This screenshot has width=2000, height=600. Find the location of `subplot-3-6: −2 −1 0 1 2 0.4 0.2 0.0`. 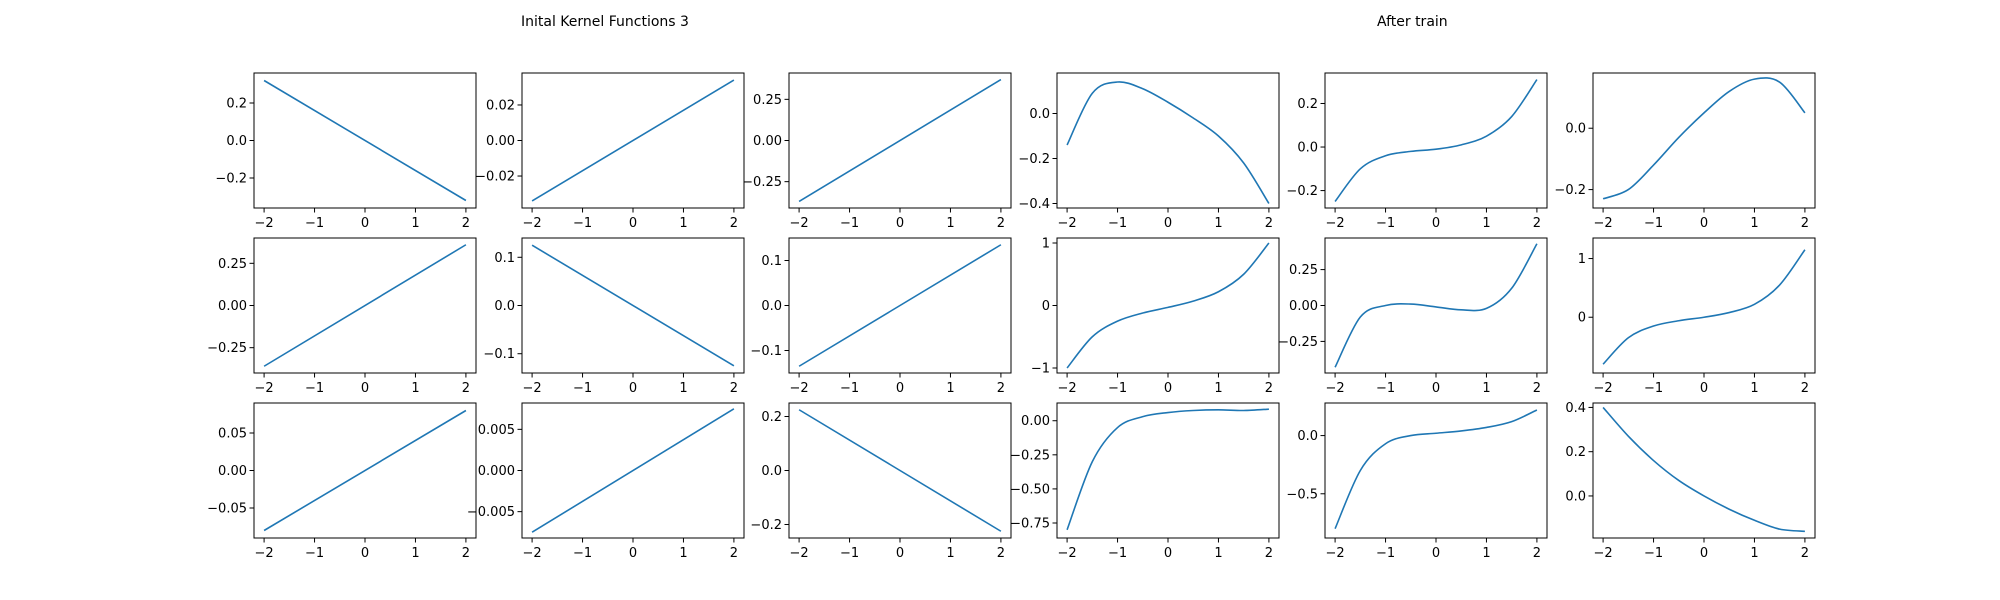

subplot-3-6: −2 −1 0 1 2 0.4 0.2 0.0 is located at coordinates (1690, 481).